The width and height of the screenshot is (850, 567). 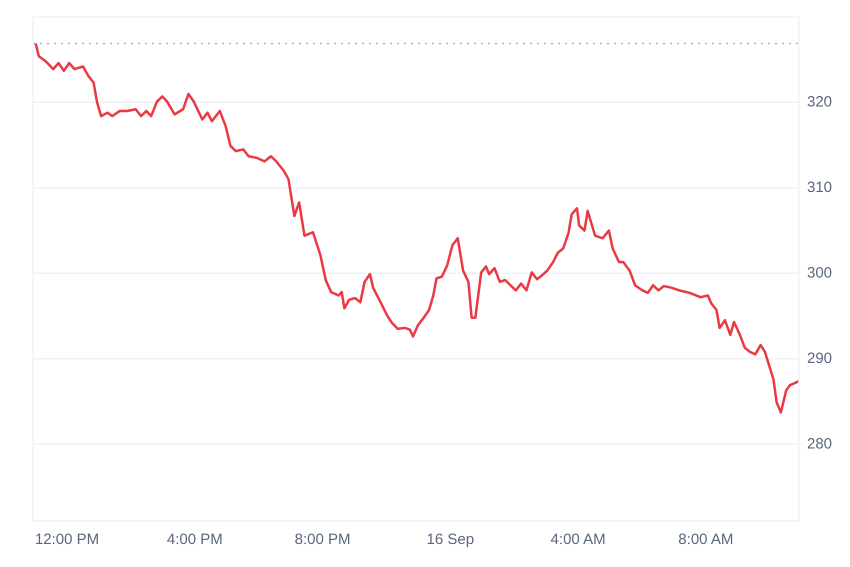 What do you see at coordinates (819, 102) in the screenshot?
I see `y-tick-label: 320` at bounding box center [819, 102].